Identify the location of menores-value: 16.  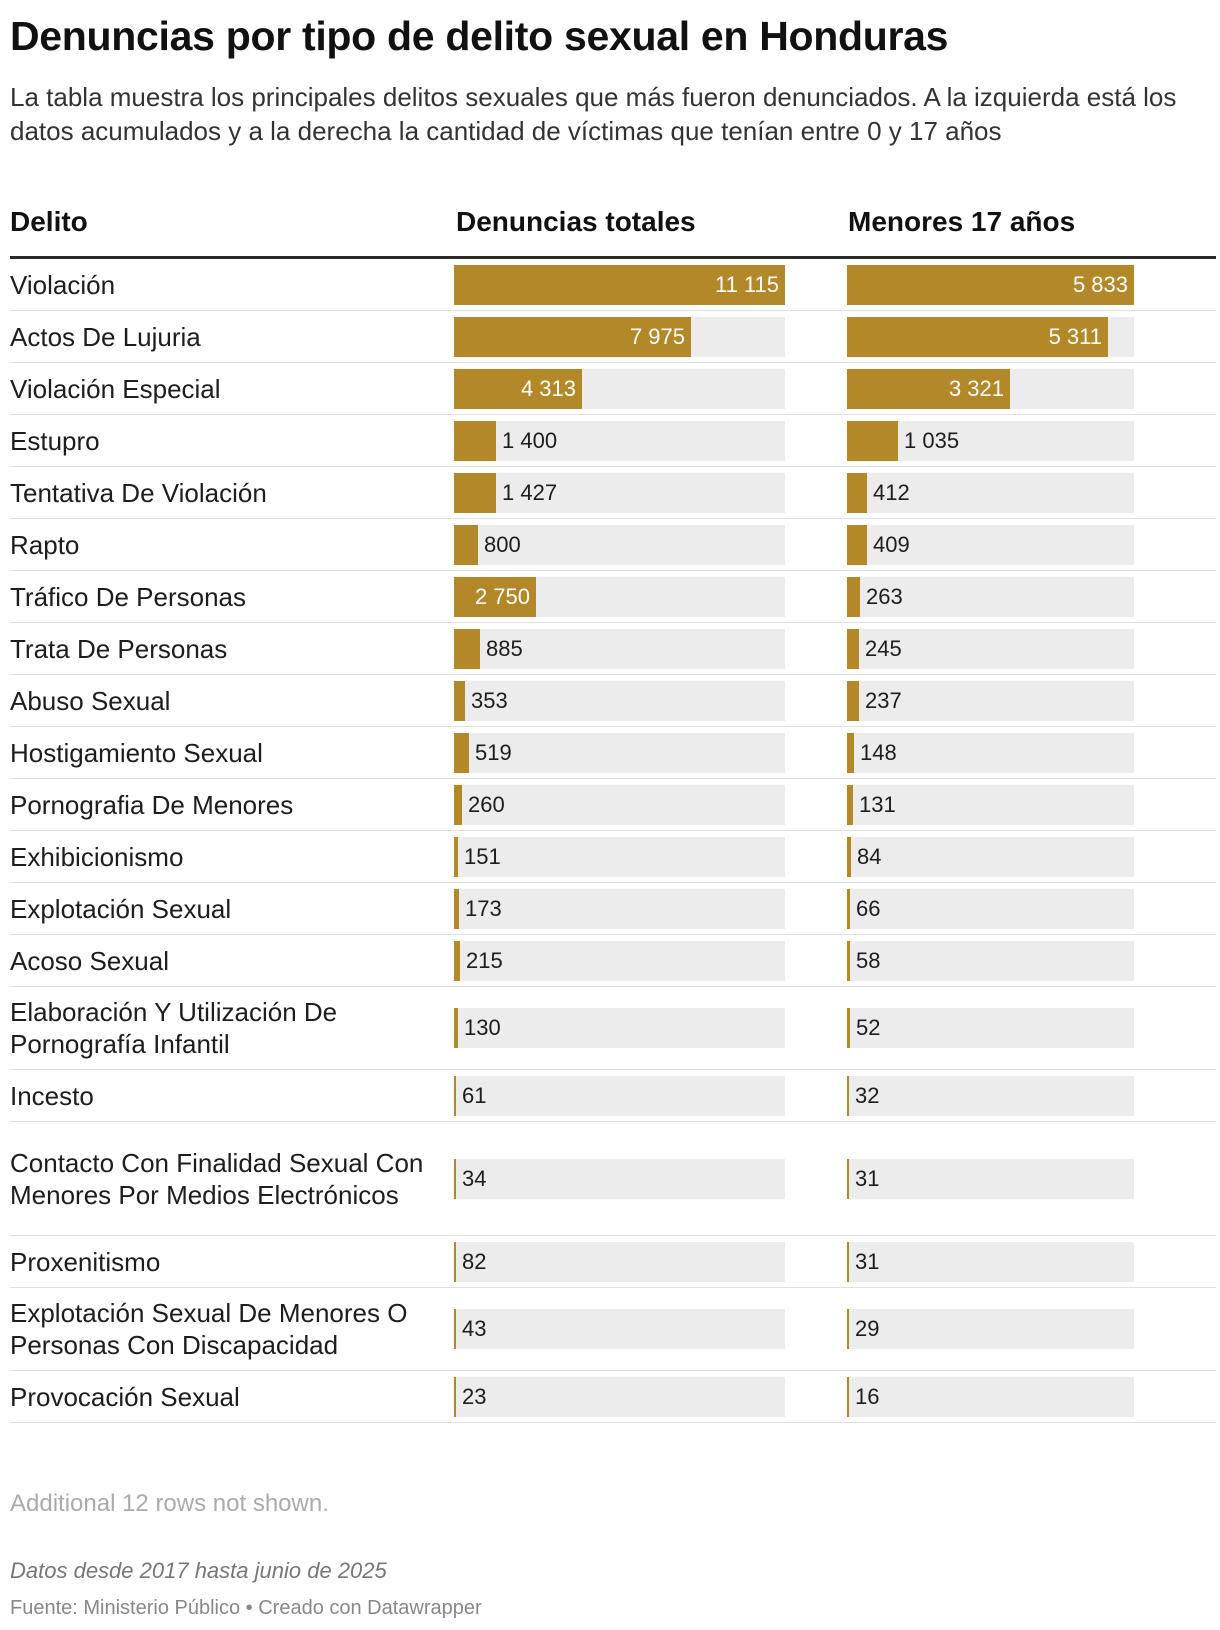
(867, 1396).